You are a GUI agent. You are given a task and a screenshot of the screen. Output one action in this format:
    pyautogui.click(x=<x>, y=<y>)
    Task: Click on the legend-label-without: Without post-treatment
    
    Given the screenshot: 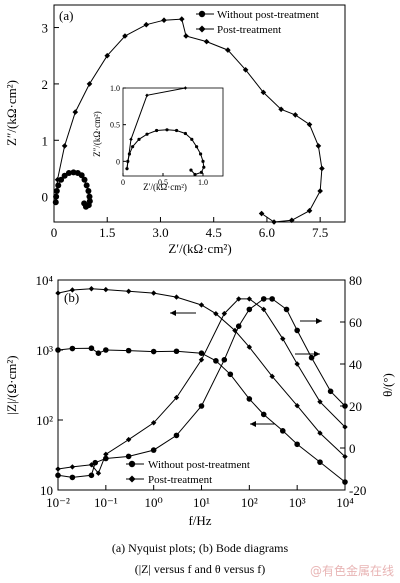 What is the action you would take?
    pyautogui.click(x=268, y=15)
    